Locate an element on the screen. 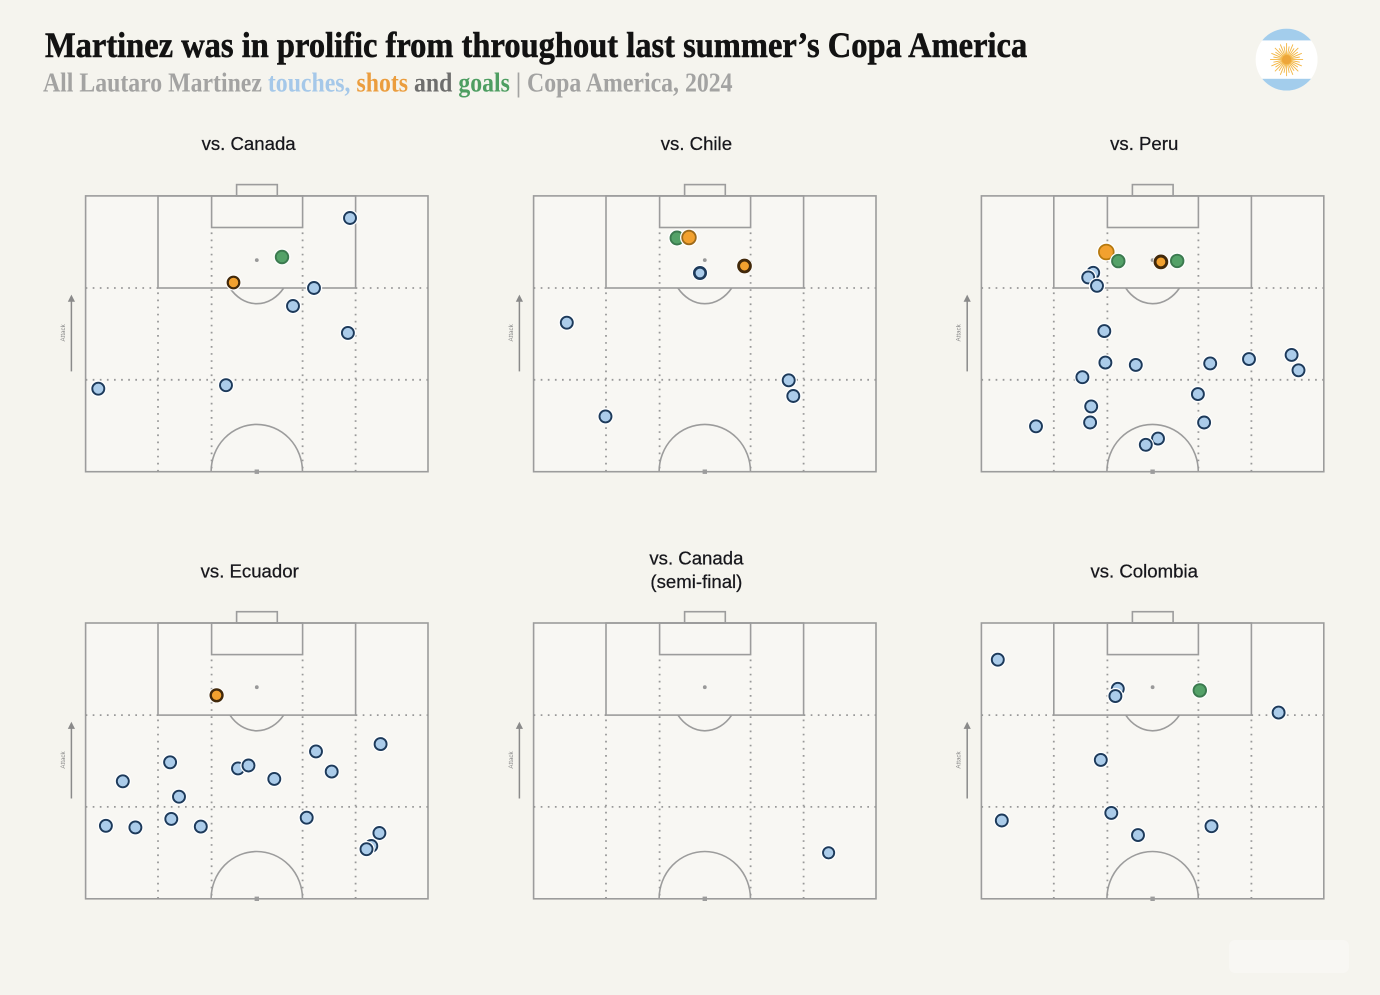 The image size is (1380, 995). svg-text: vs. Peru is located at coordinates (1144, 143).